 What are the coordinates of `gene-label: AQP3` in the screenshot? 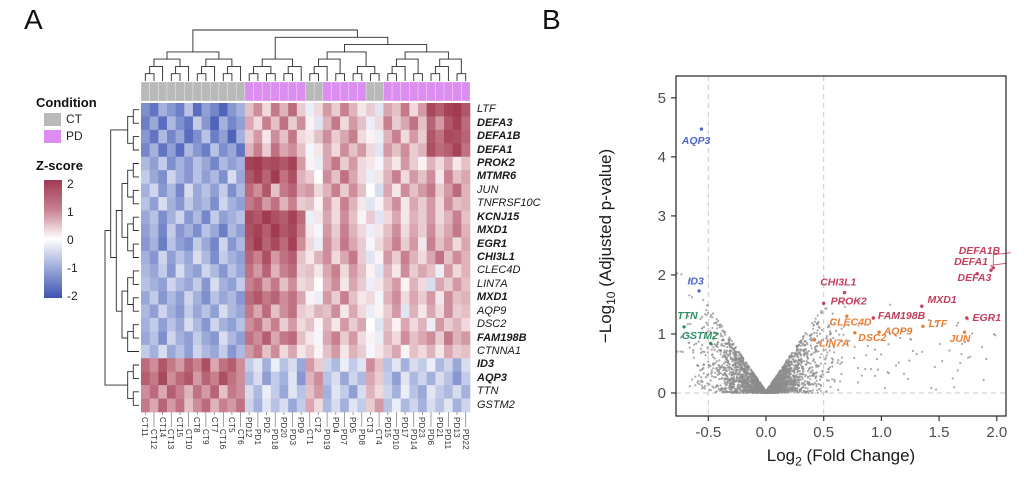 It's located at (696, 141).